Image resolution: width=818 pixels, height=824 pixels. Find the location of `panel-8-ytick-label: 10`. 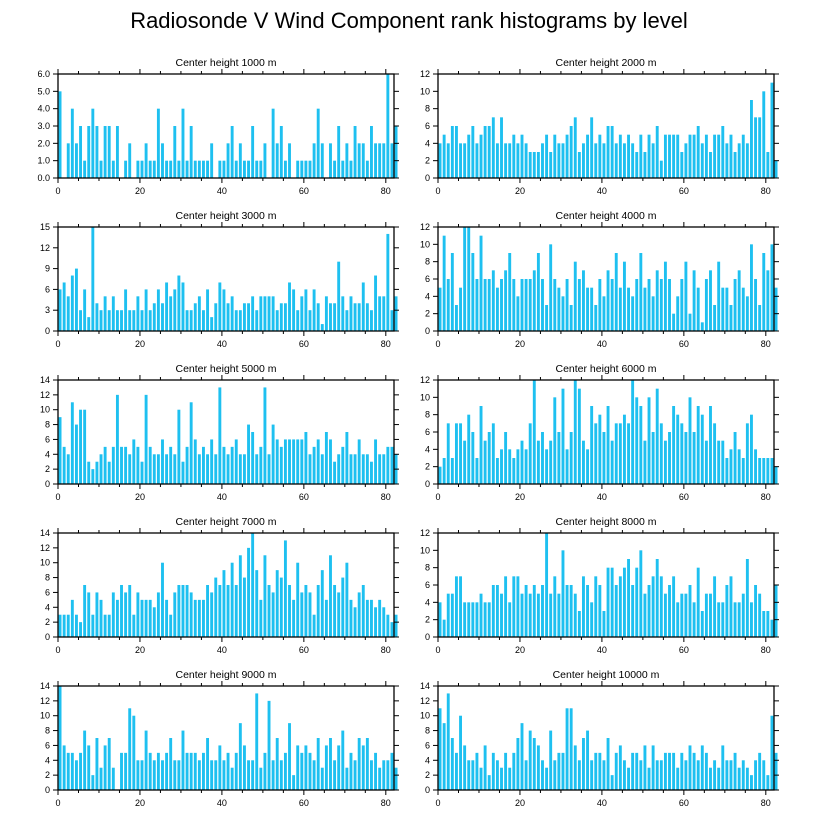

panel-8-ytick-label: 10 is located at coordinates (425, 550).